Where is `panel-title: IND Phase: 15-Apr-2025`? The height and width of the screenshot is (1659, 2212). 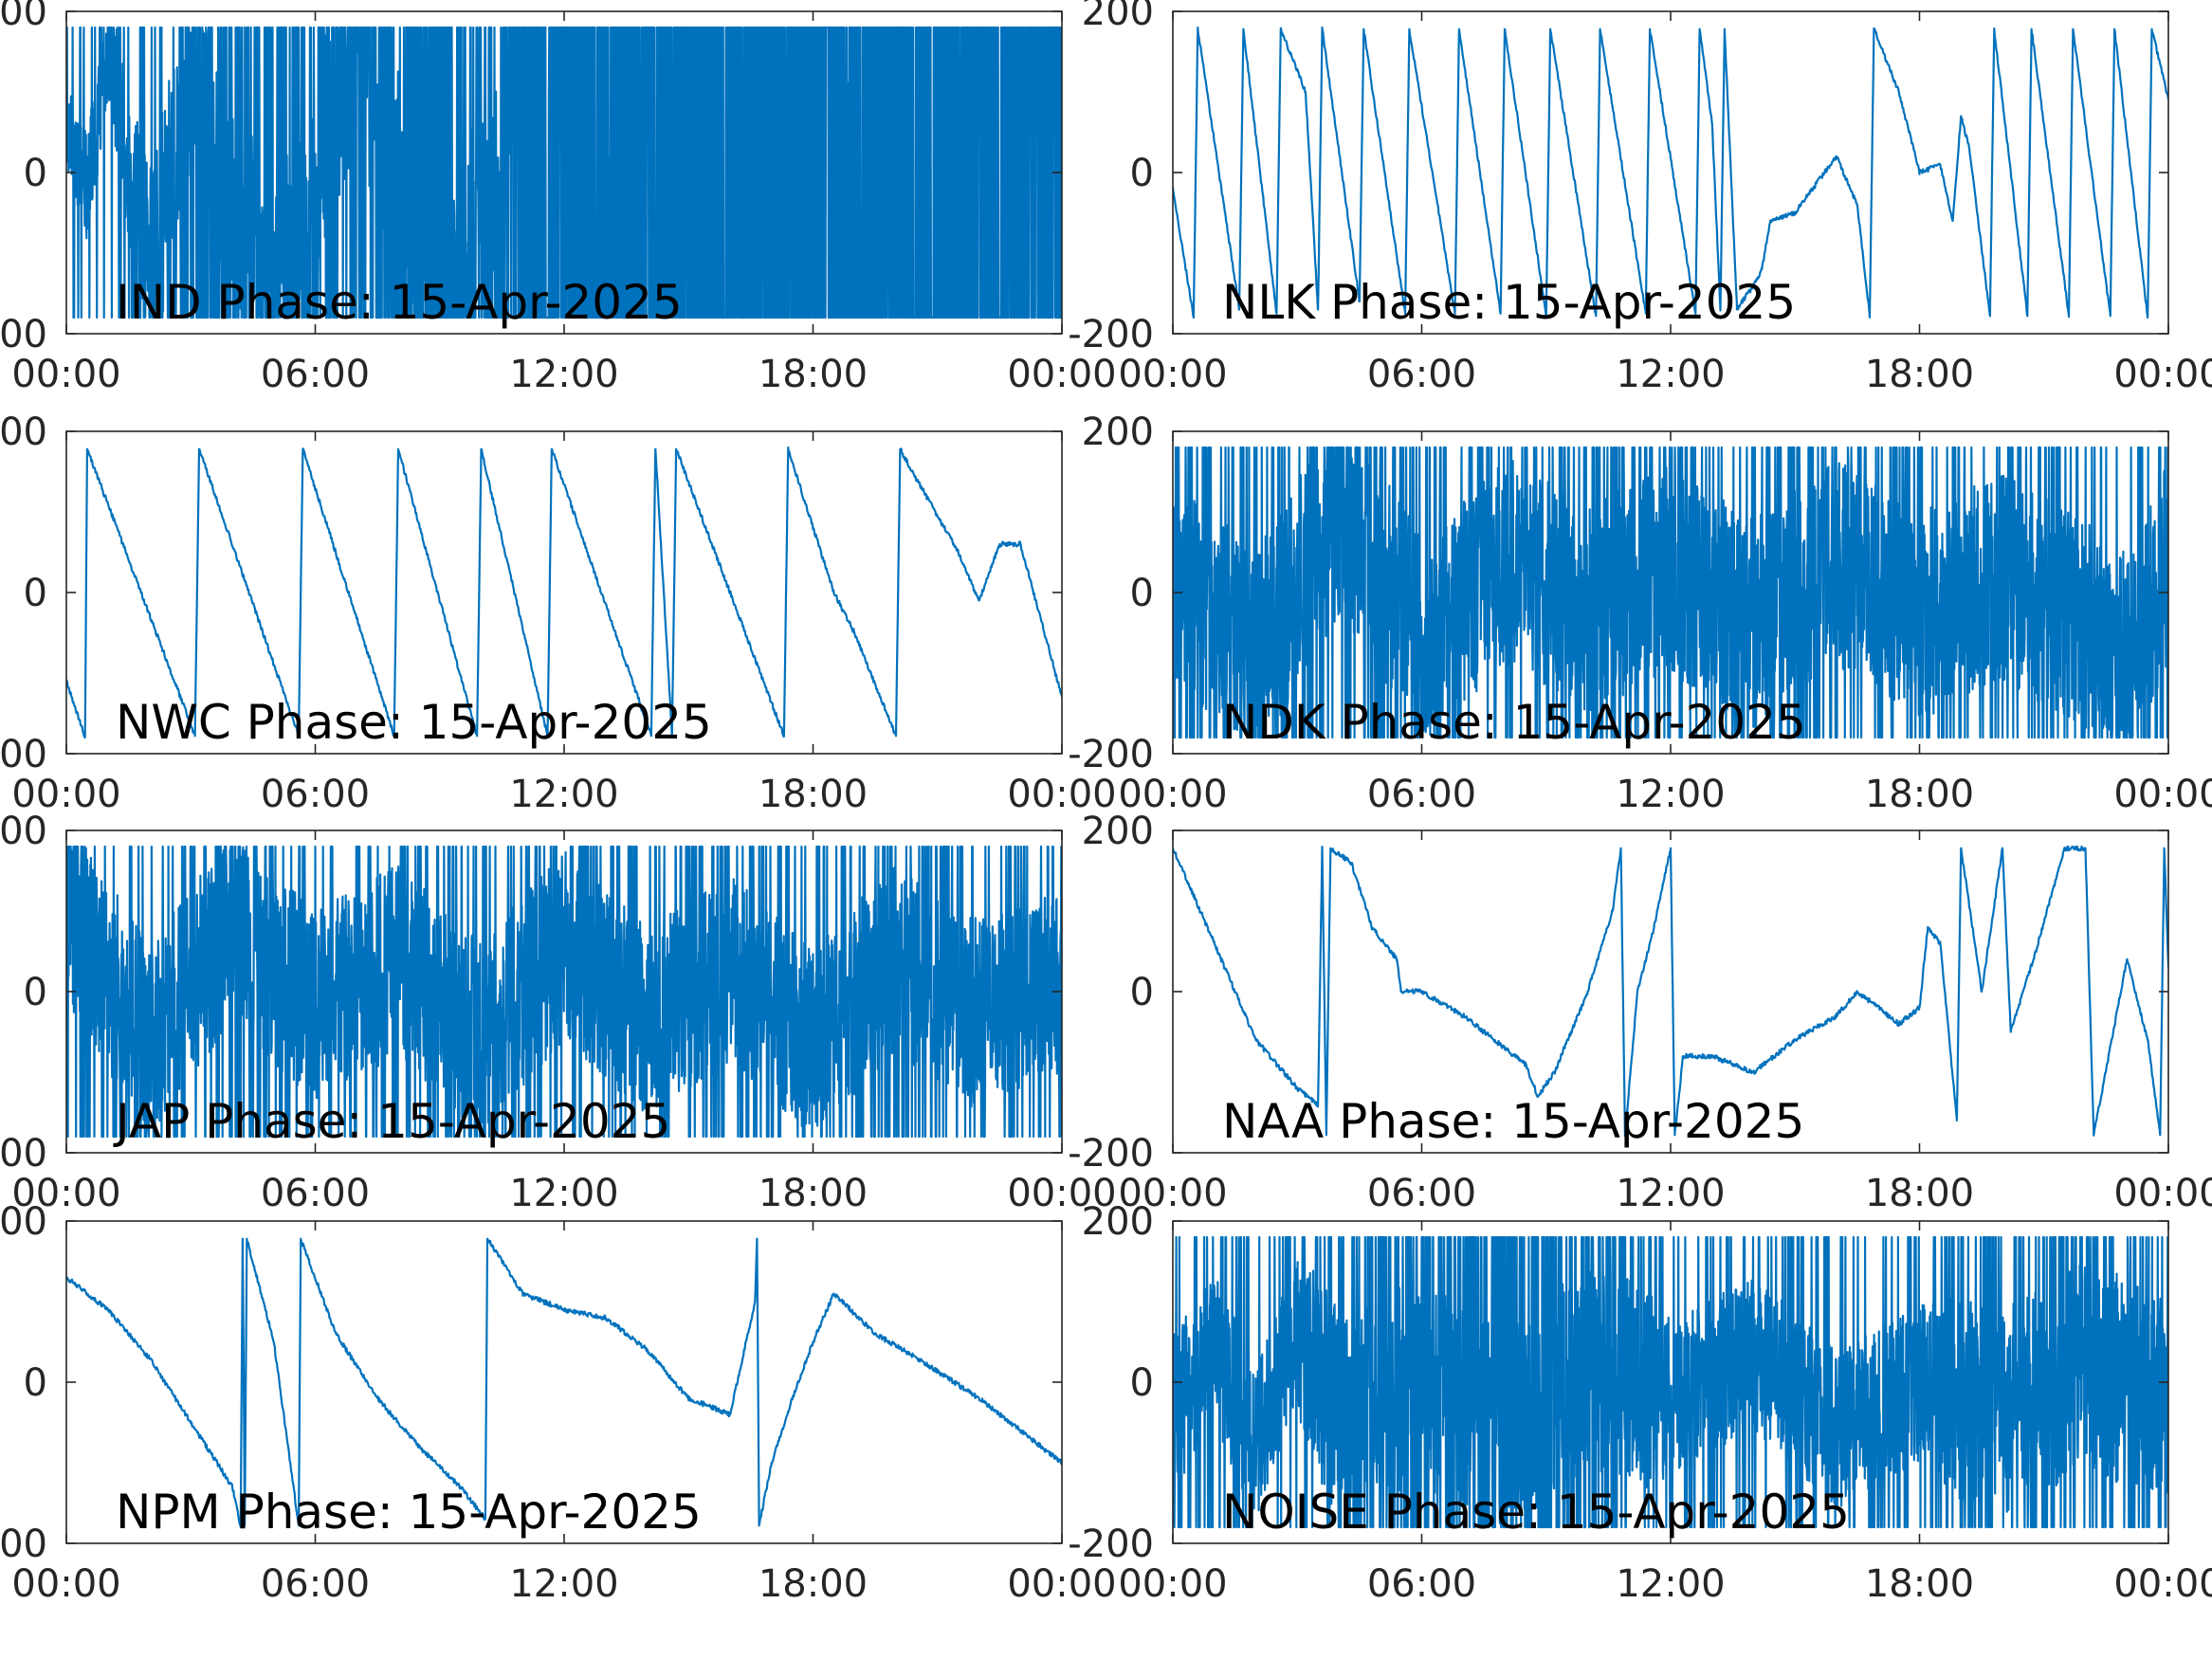
panel-title: IND Phase: 15-Apr-2025 is located at coordinates (399, 302).